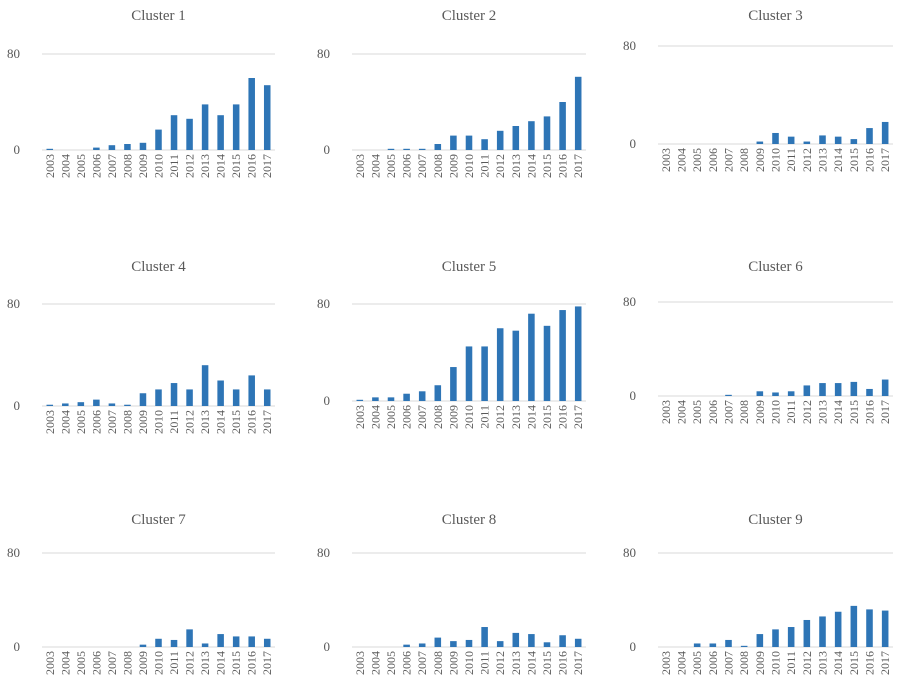 The width and height of the screenshot is (900, 695). I want to click on chart-title: Cluster 7, so click(158, 520).